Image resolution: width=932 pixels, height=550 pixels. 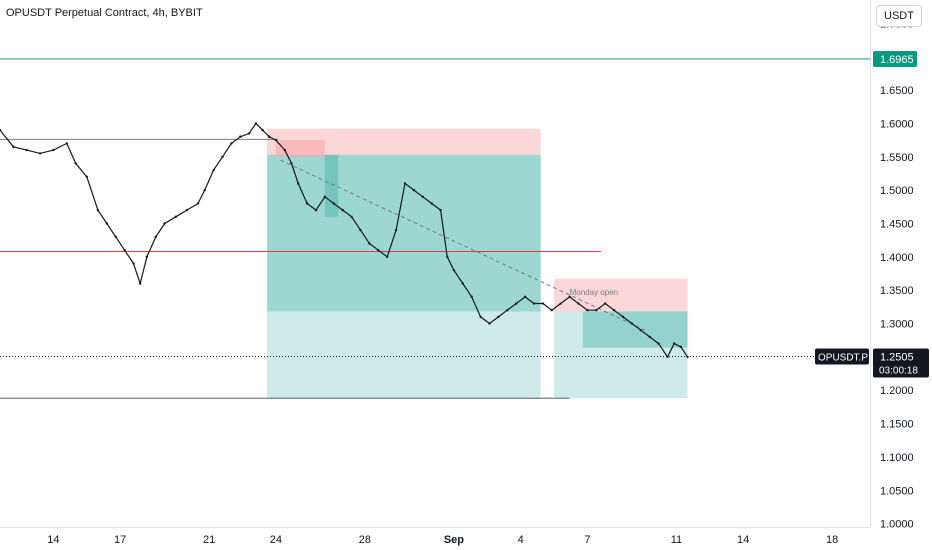 I want to click on symbol-label-bg, so click(x=842, y=356).